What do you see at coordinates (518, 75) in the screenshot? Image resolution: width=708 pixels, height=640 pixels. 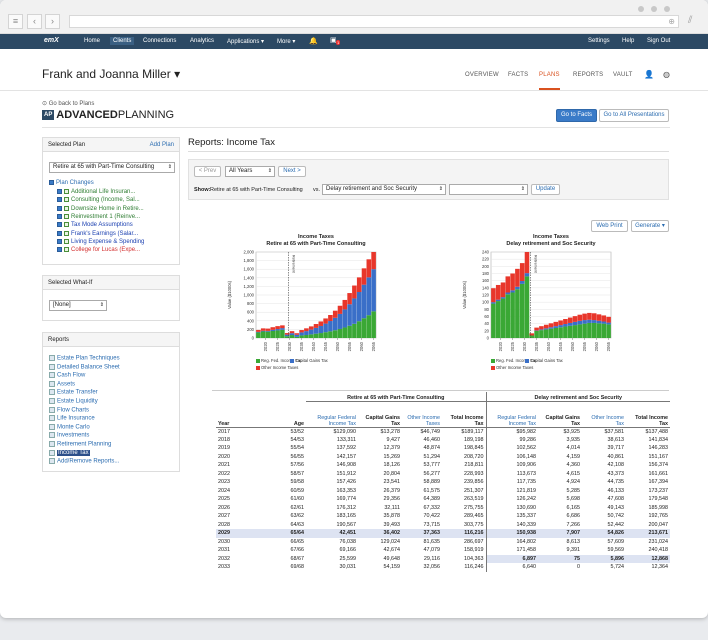 I see `tab-facts: FACTS` at bounding box center [518, 75].